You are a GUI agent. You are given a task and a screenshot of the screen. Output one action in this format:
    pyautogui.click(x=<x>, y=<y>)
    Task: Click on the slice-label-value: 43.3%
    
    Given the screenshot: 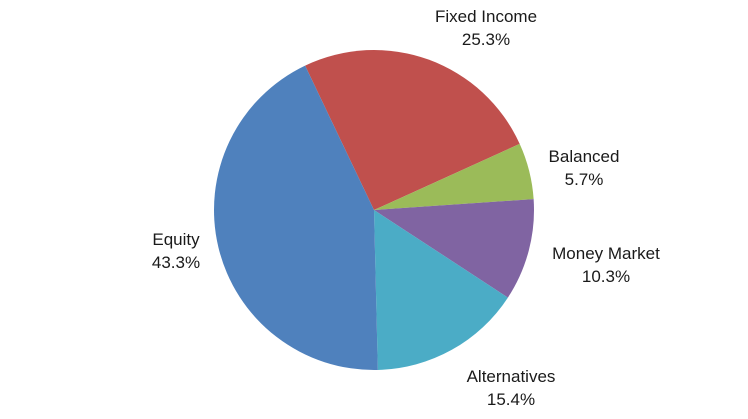 What is the action you would take?
    pyautogui.click(x=176, y=262)
    